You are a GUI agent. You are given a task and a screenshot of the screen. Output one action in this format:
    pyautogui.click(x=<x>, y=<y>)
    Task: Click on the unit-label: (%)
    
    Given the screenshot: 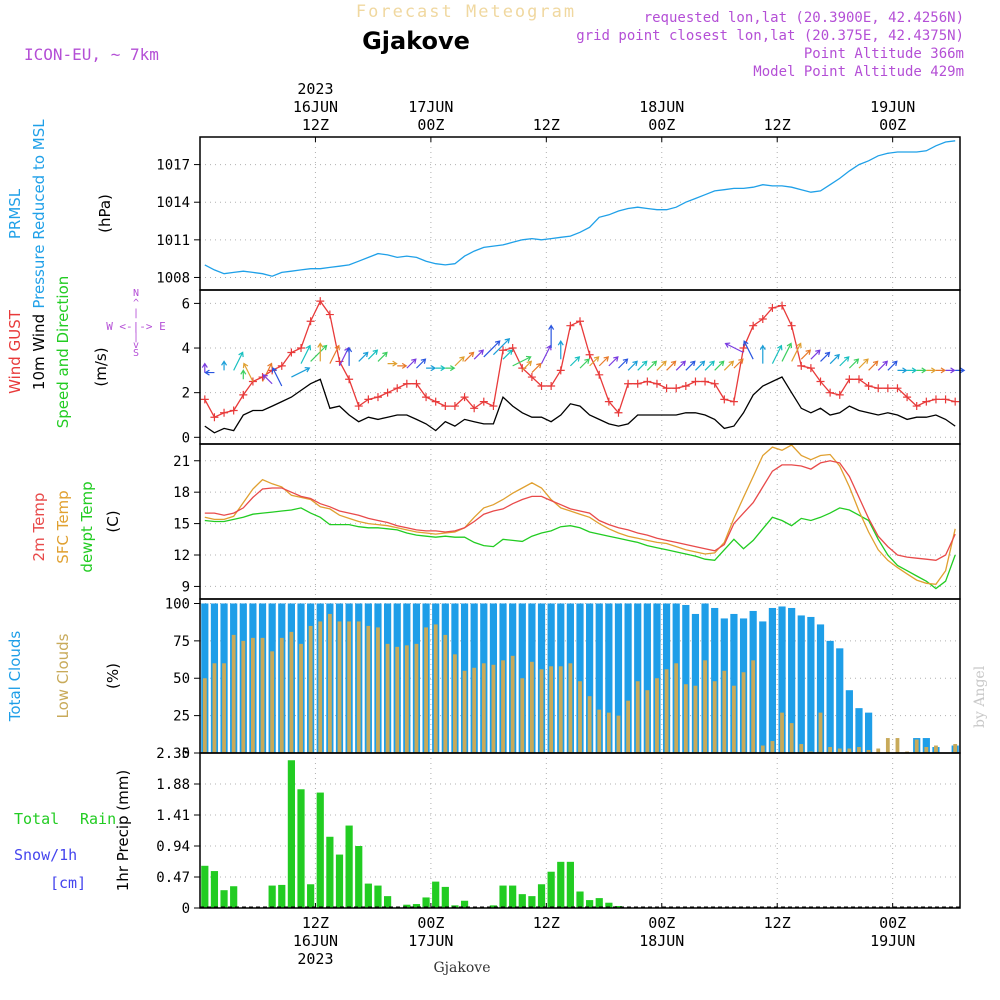 What is the action you would take?
    pyautogui.click(x=113, y=676)
    